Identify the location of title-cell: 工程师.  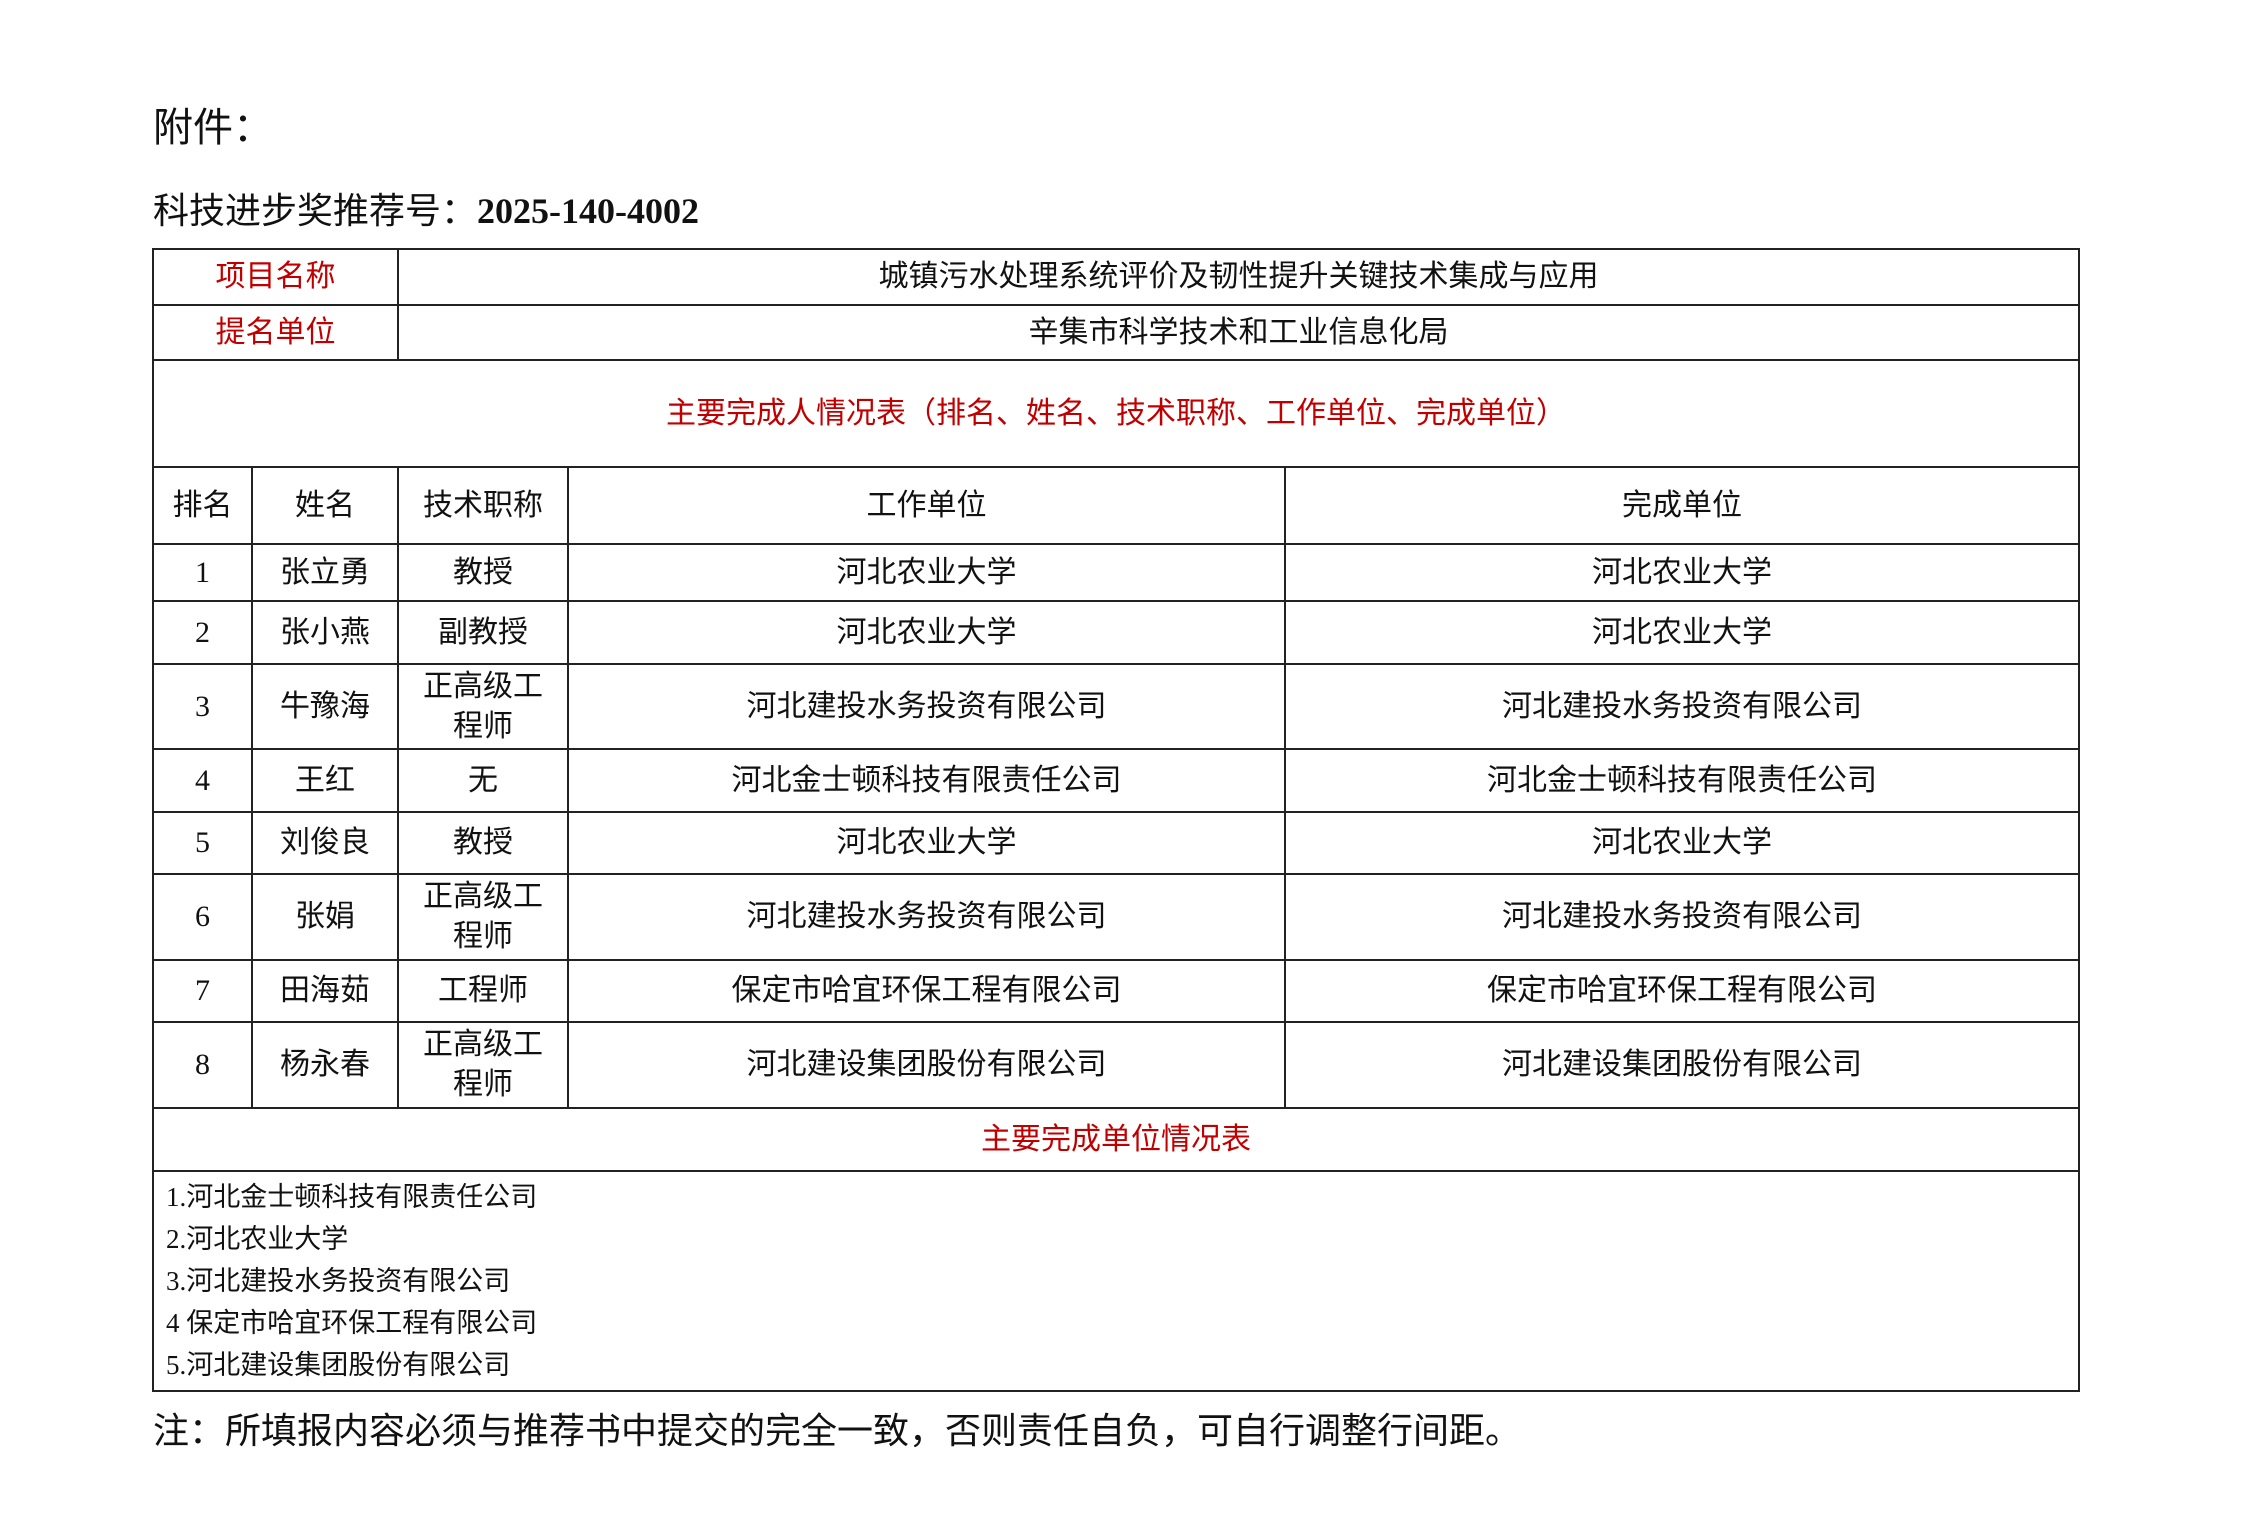
(483, 991).